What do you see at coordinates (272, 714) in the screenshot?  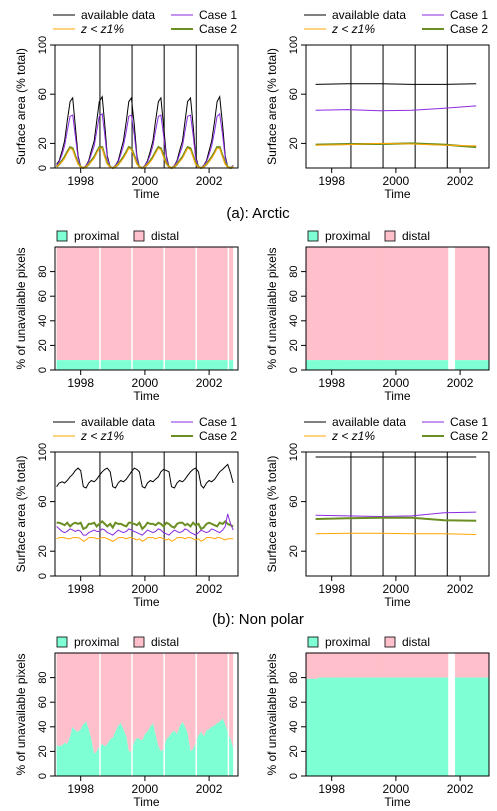 I see `y-axis-label: % of unavailable pixels` at bounding box center [272, 714].